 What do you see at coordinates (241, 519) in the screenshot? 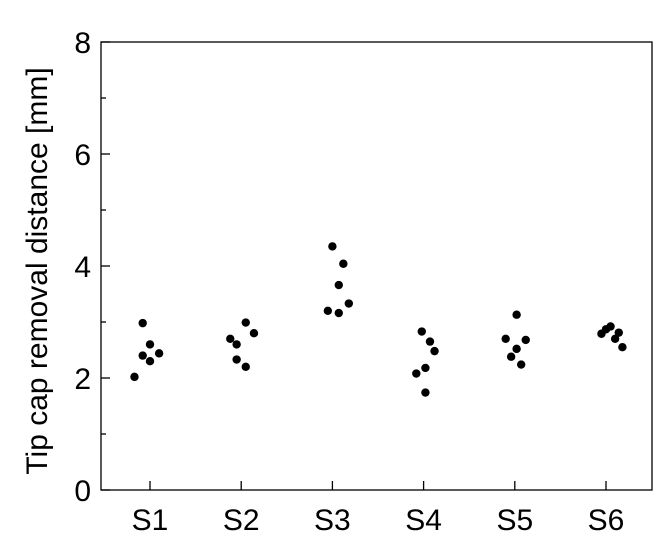
I see `x-tick-label: S2` at bounding box center [241, 519].